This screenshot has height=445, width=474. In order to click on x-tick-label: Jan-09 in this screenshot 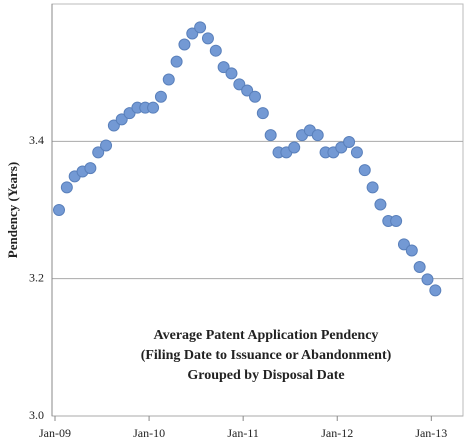, I will do `click(55, 433)`.